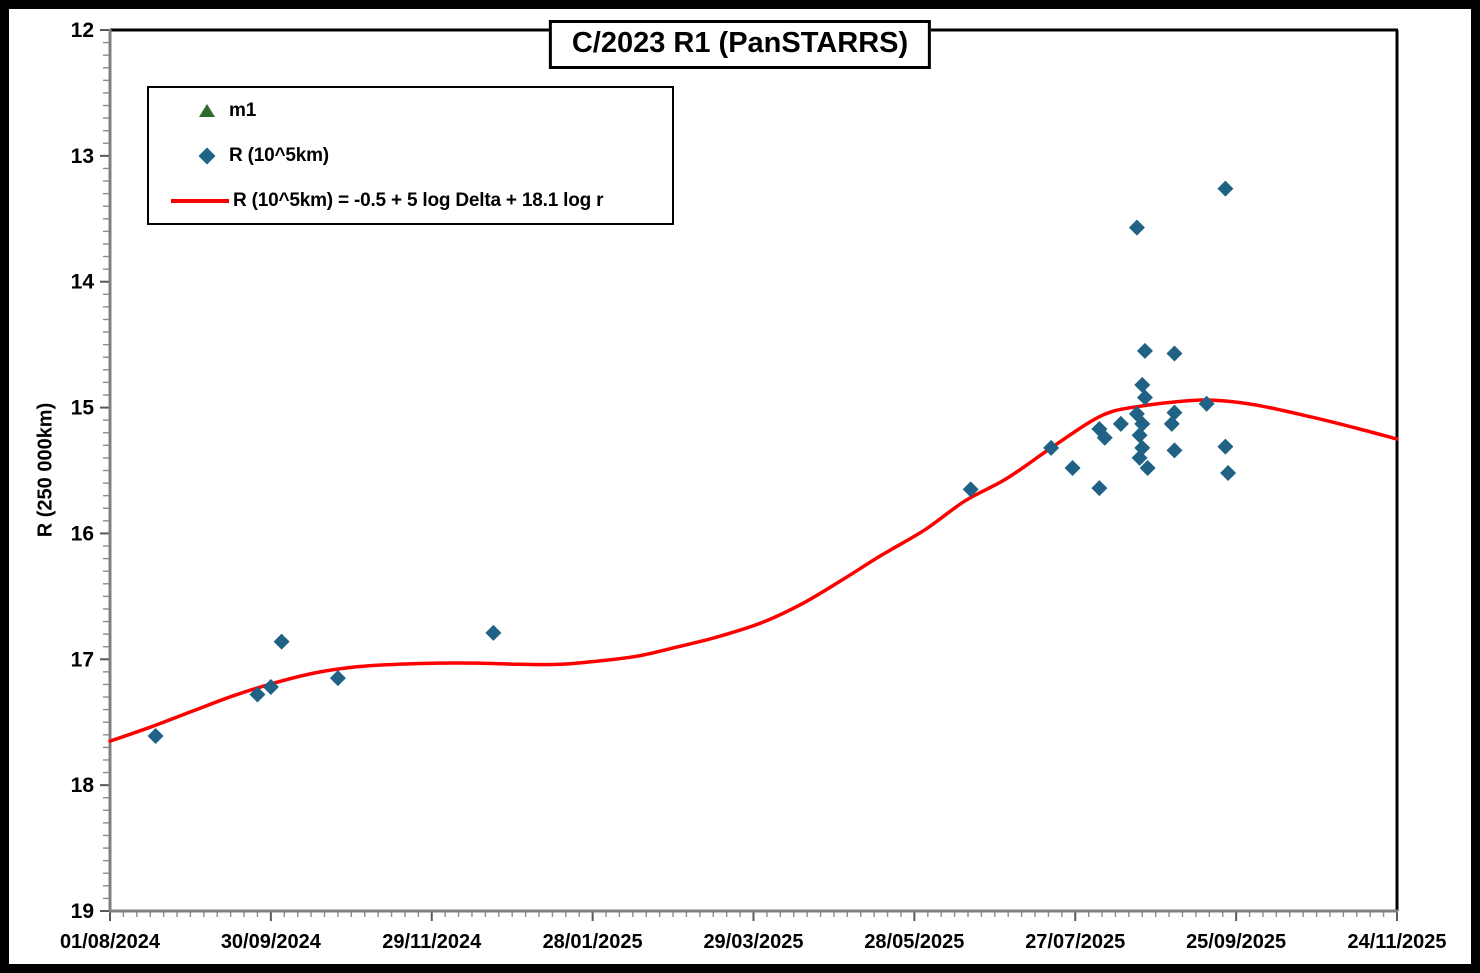  What do you see at coordinates (279, 155) in the screenshot?
I see `legend-label-r: R (10^5km)` at bounding box center [279, 155].